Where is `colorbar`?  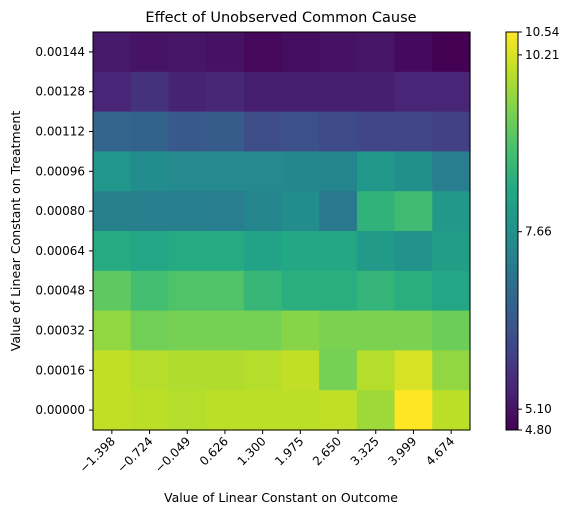 colorbar is located at coordinates (512, 231).